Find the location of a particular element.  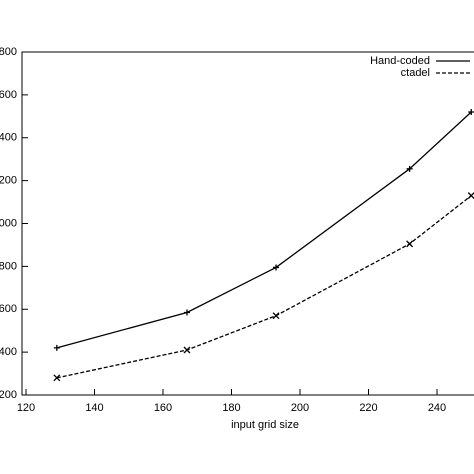

y-tick-label: 1600 is located at coordinates (8, 95).